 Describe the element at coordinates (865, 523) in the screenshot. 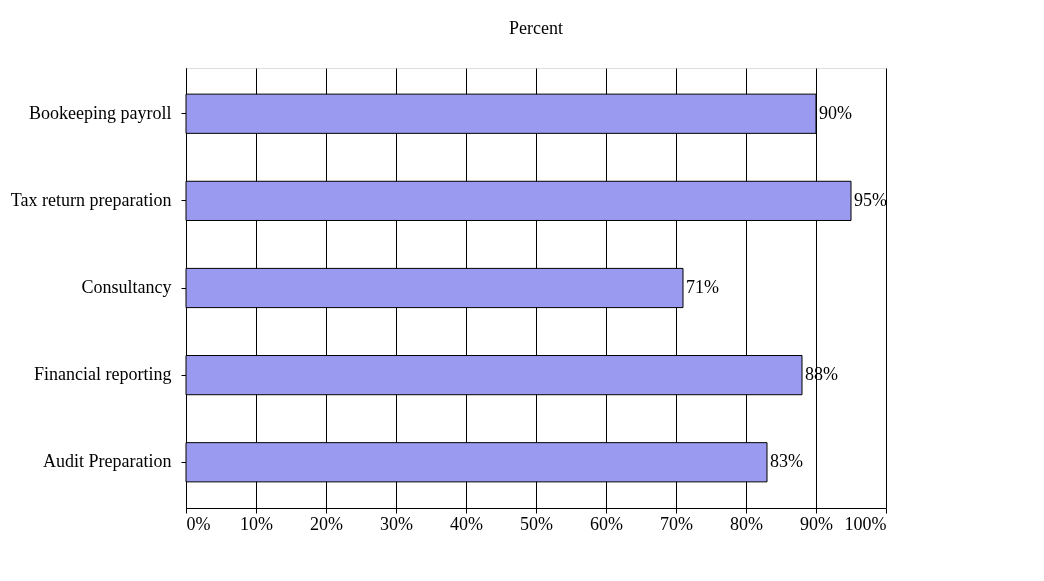

I see `x-tick-label: 100%` at that location.